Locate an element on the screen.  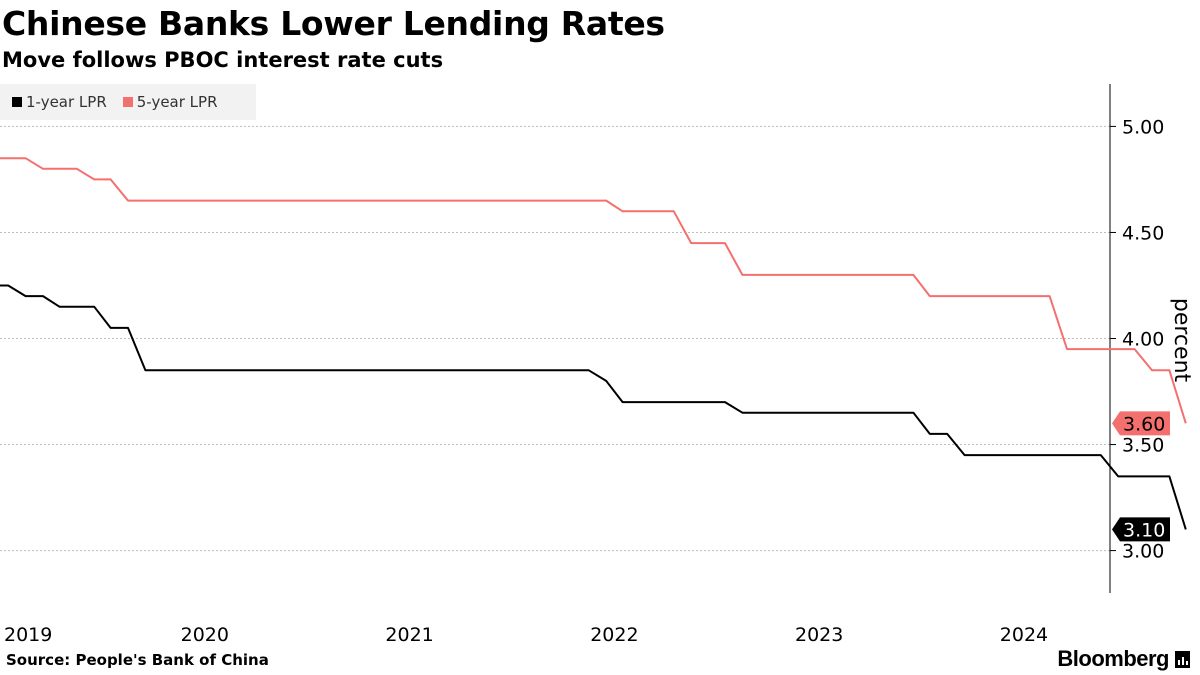
chart-subtitle: Move follows PBOC interest rate cuts is located at coordinates (223, 60).